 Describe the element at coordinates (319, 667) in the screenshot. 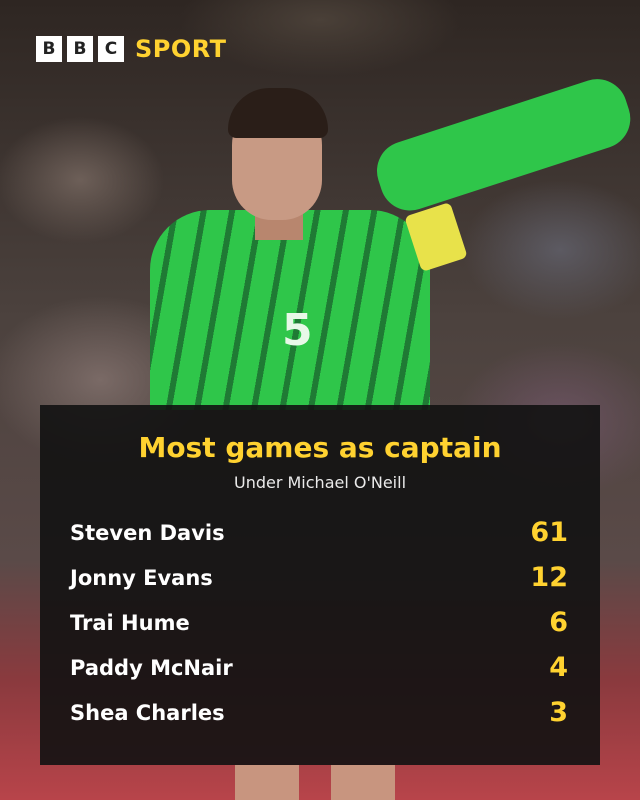

I see `table-row: Paddy McNair 4` at that location.